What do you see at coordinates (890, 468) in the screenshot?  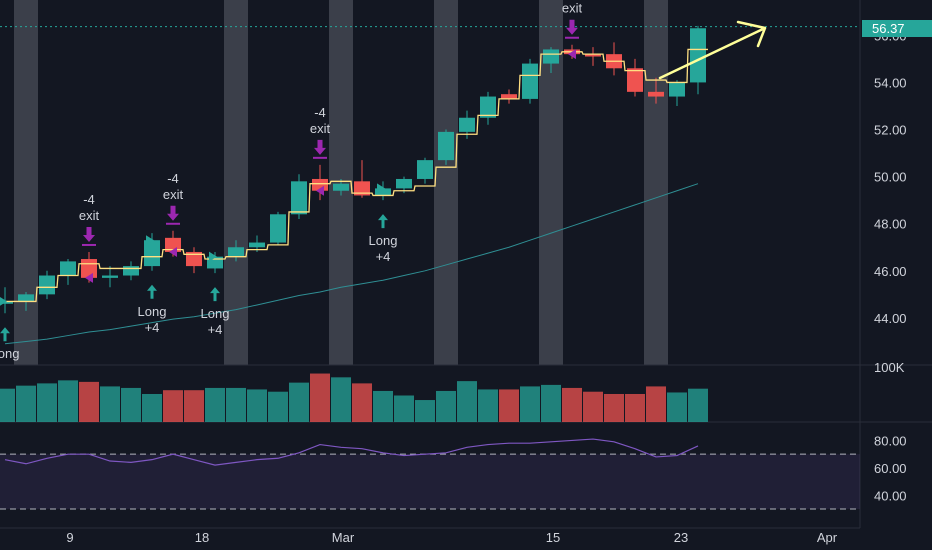 I see `rsi-axis-label: 60.00` at bounding box center [890, 468].